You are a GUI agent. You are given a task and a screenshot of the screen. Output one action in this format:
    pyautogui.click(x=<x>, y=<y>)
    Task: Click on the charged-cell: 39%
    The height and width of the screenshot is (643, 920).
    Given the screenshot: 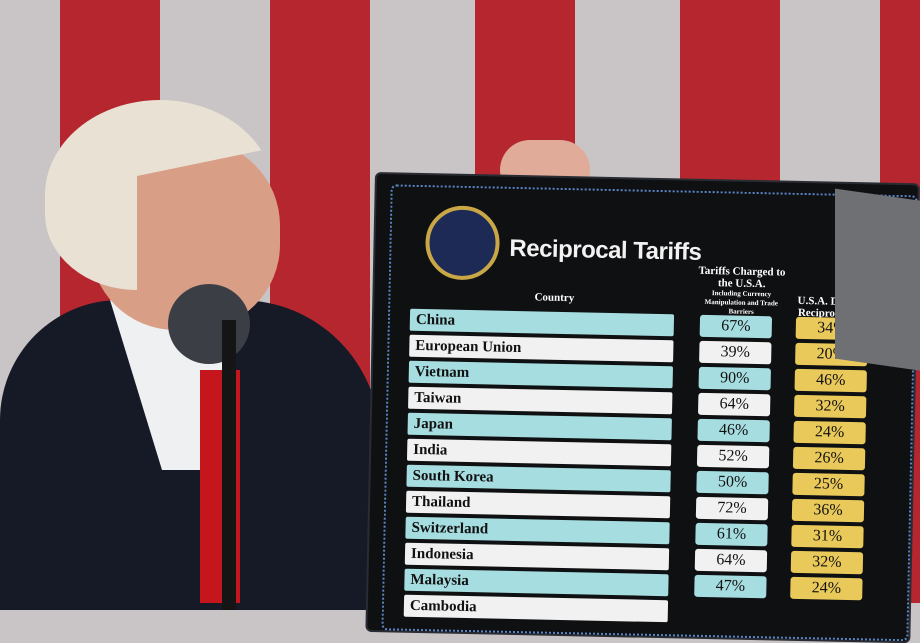 What is the action you would take?
    pyautogui.click(x=735, y=352)
    